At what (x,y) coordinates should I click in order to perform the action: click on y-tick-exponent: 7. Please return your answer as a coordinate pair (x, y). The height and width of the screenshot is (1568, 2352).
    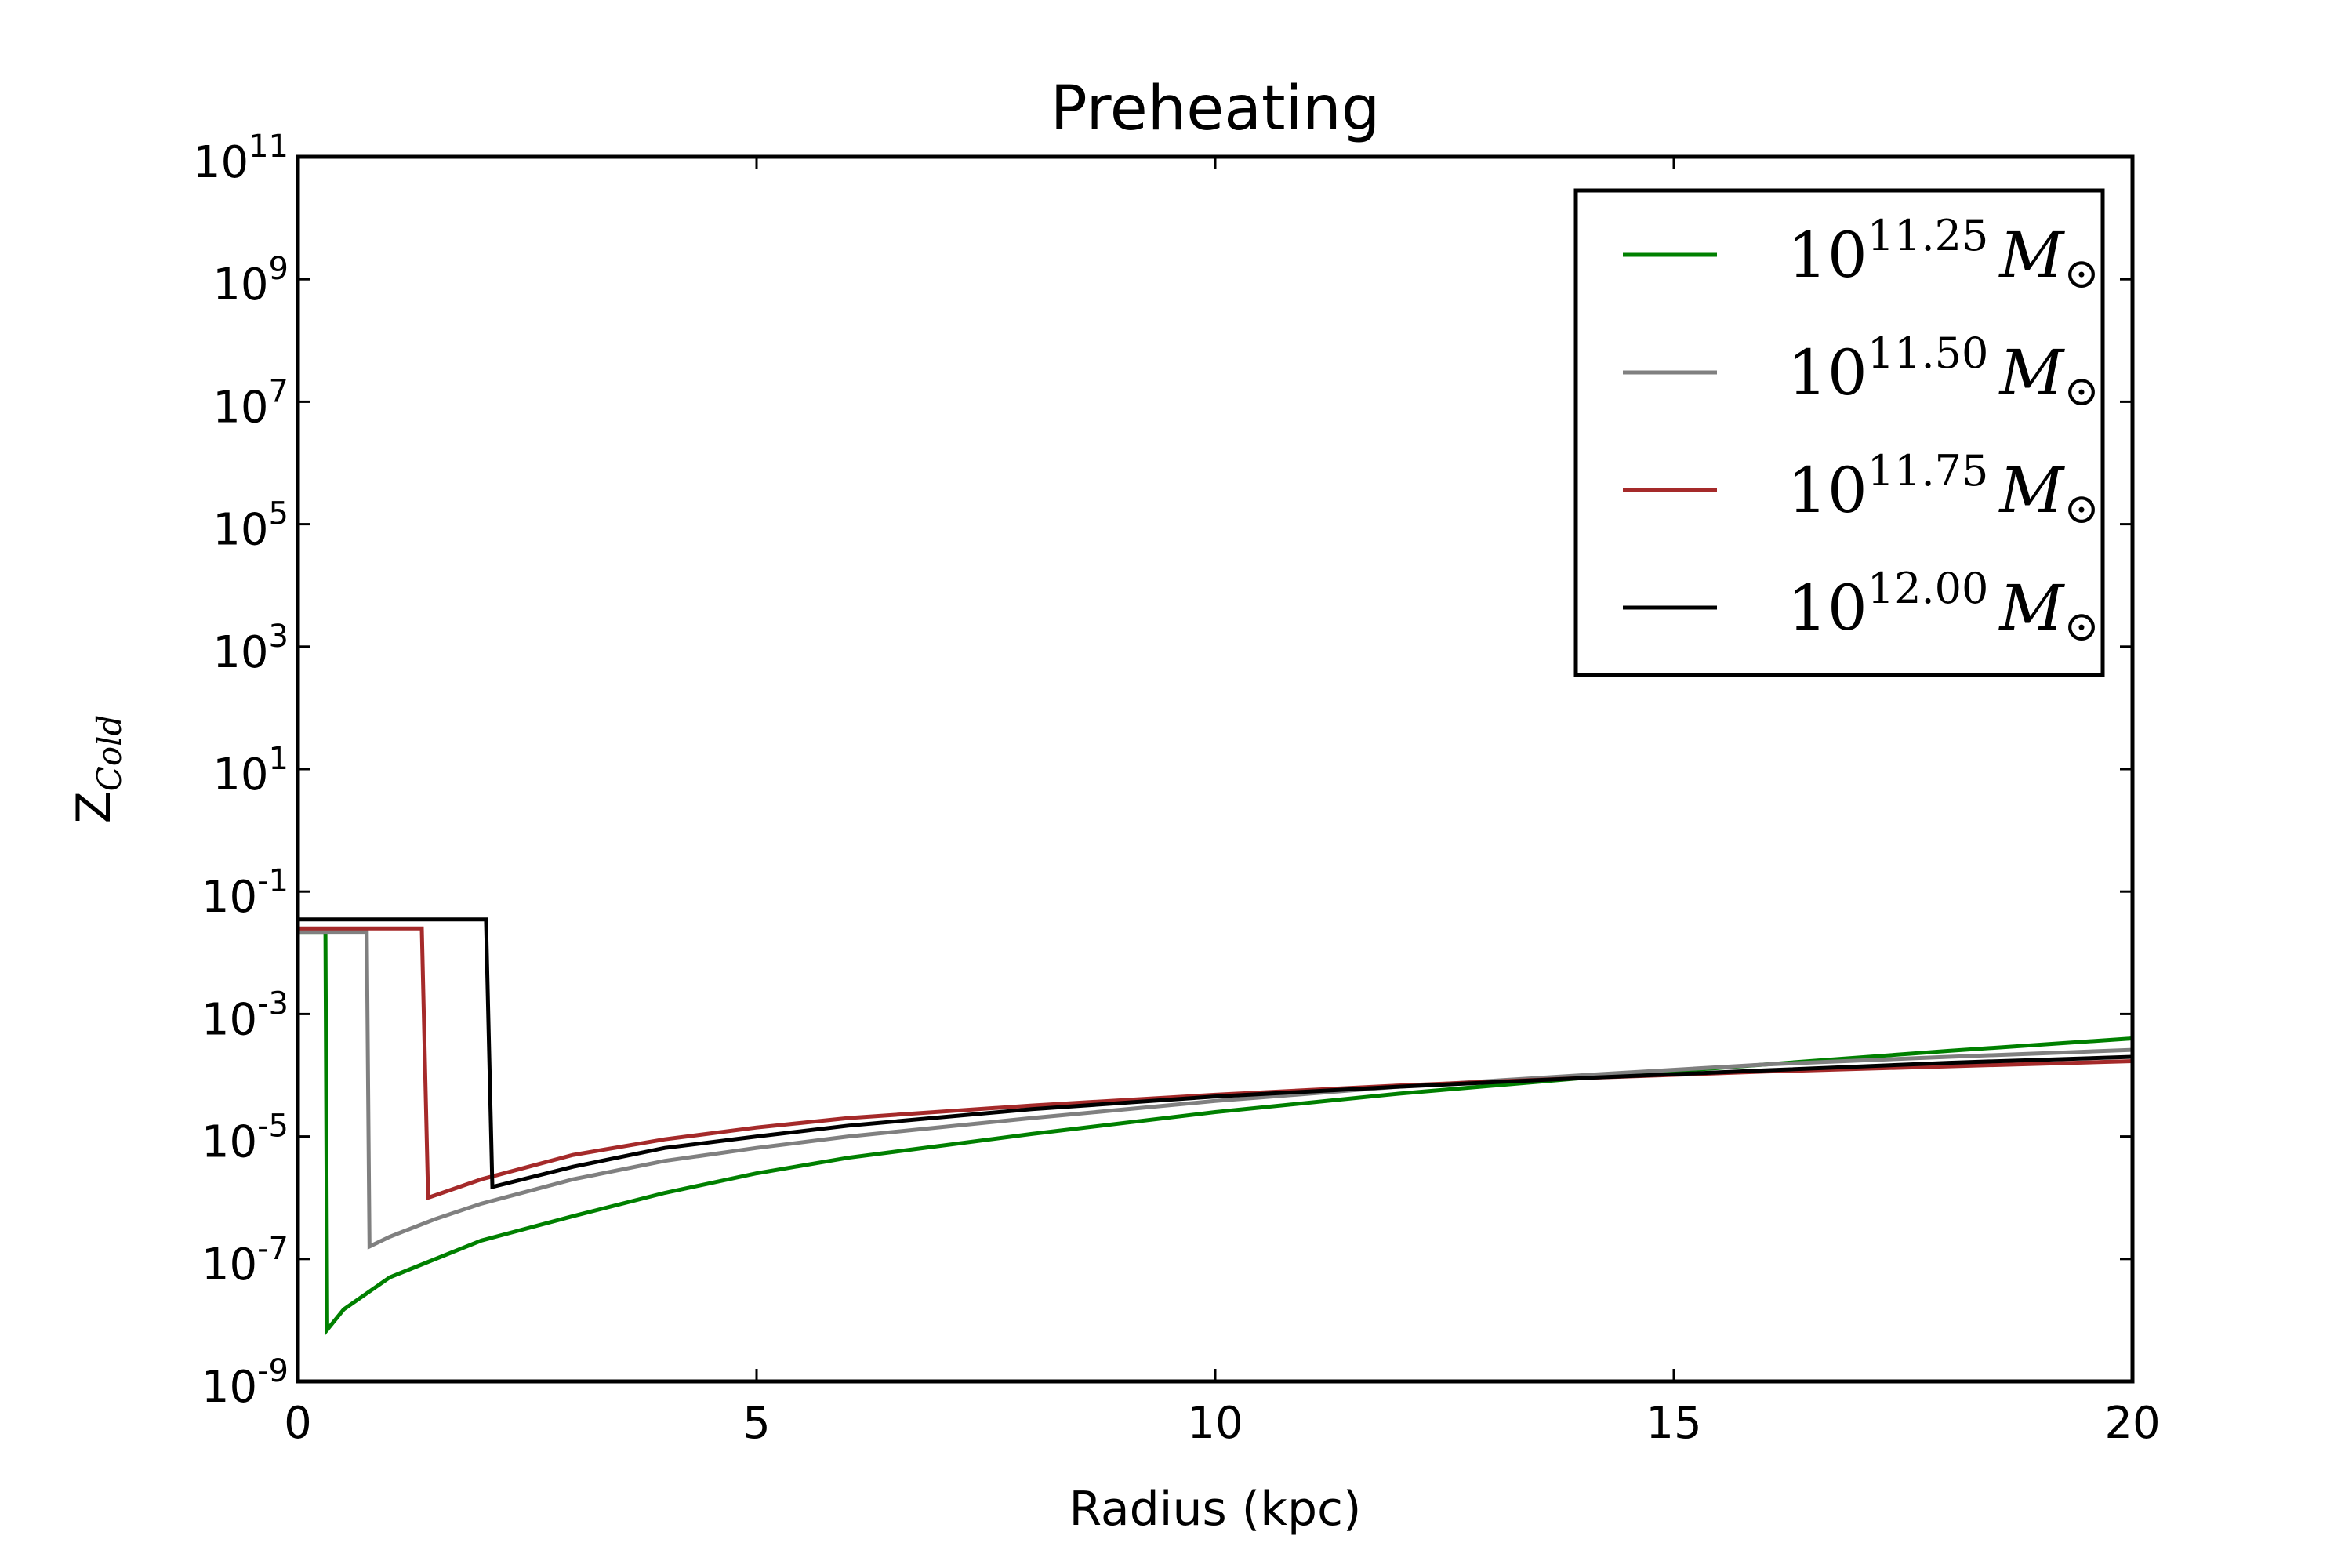
    Looking at the image, I should click on (279, 391).